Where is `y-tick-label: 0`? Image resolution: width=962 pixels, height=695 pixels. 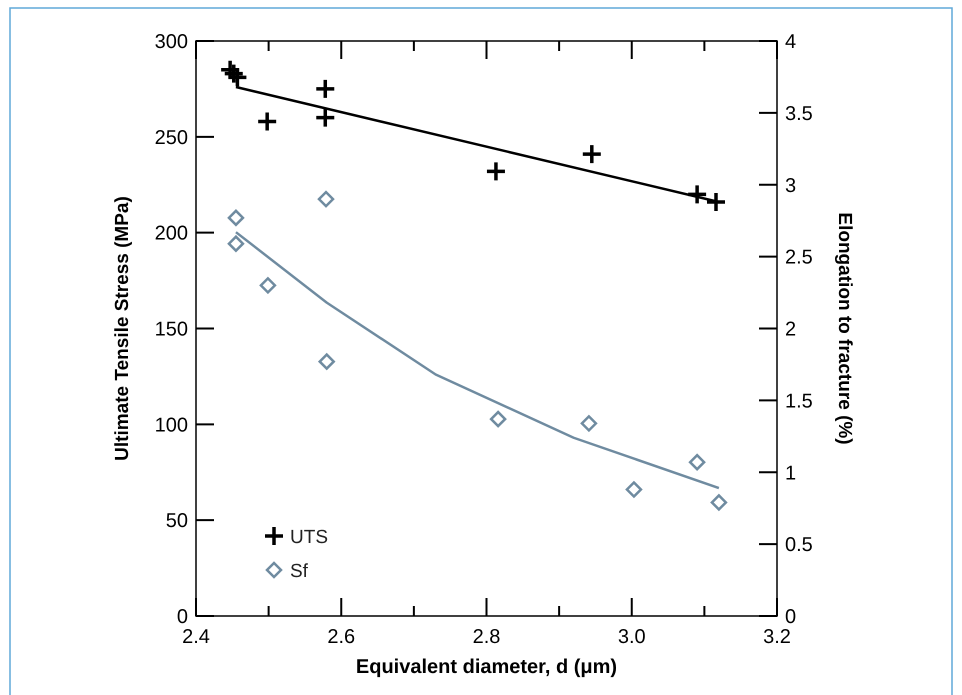
y-tick-label: 0 is located at coordinates (182, 617).